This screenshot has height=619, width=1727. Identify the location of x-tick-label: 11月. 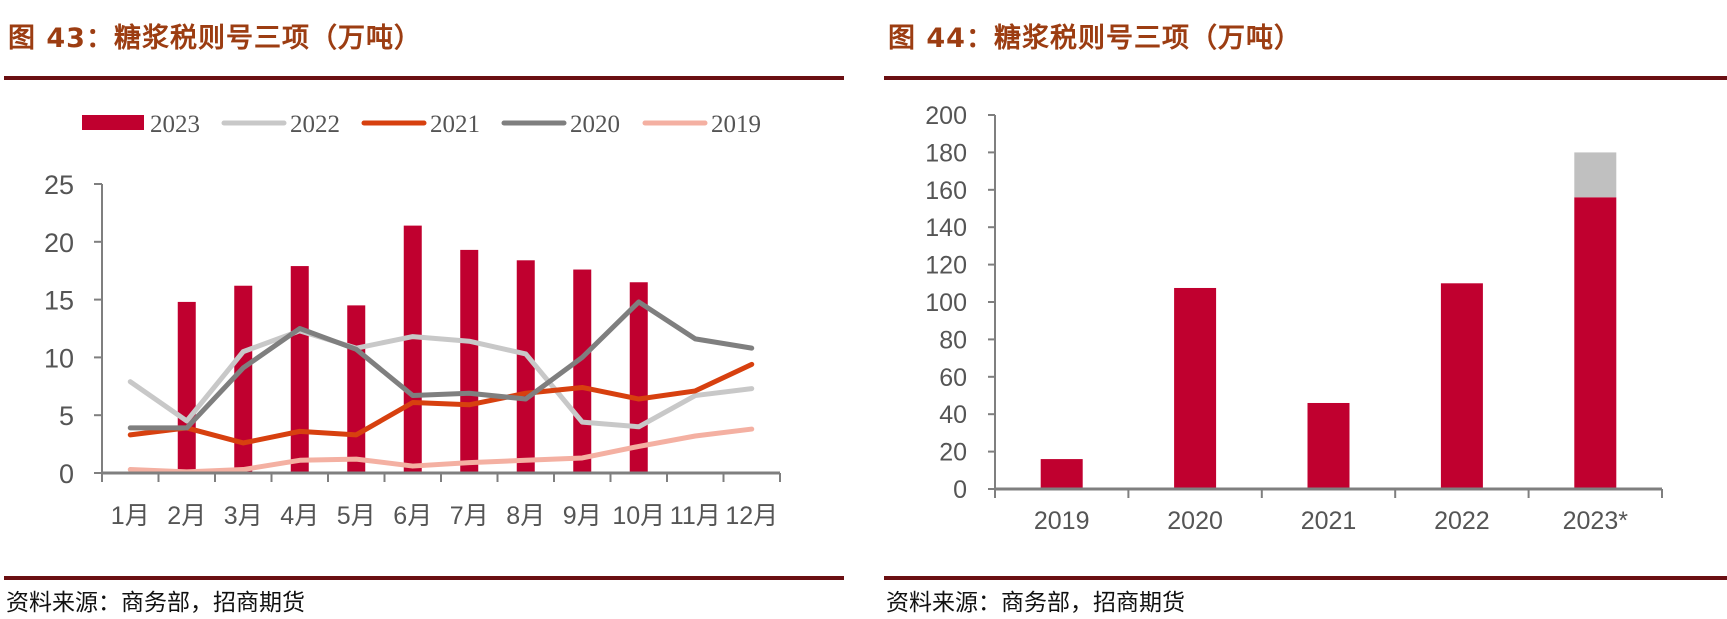
(695, 516).